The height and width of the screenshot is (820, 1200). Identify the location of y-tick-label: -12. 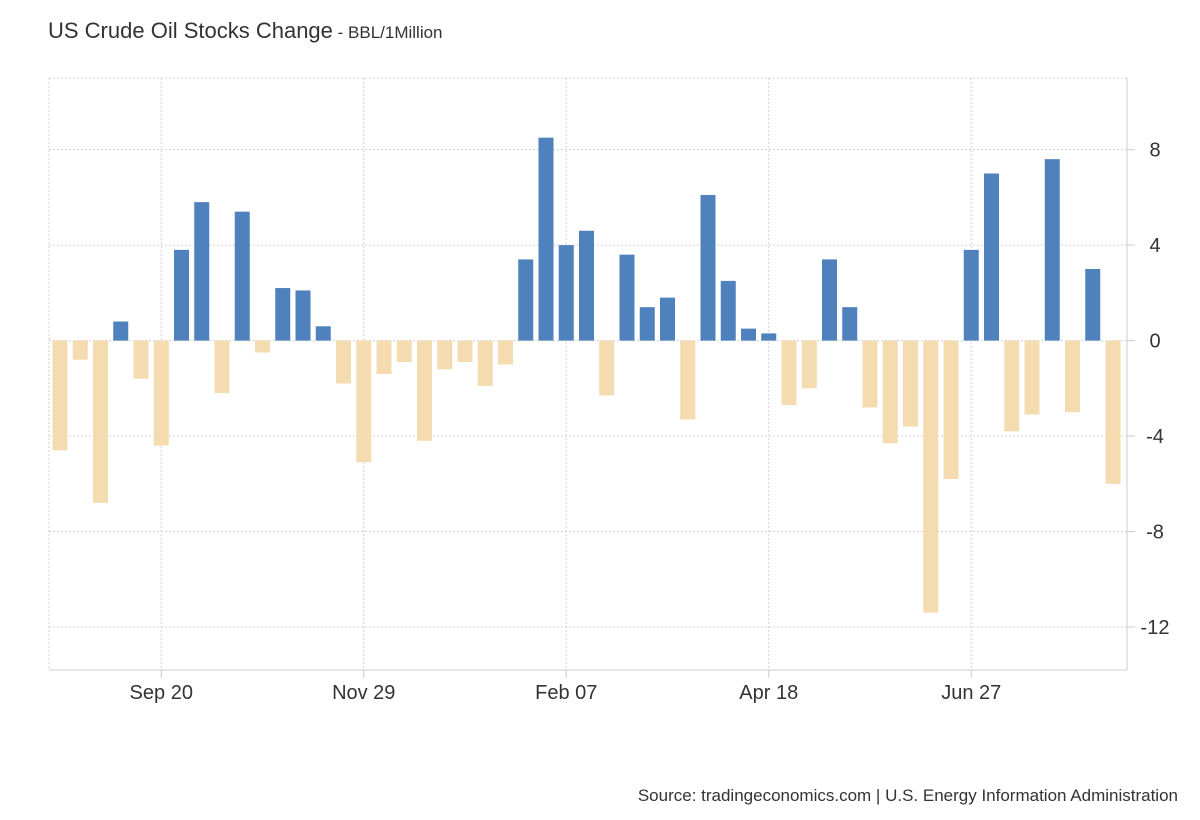
(1155, 628).